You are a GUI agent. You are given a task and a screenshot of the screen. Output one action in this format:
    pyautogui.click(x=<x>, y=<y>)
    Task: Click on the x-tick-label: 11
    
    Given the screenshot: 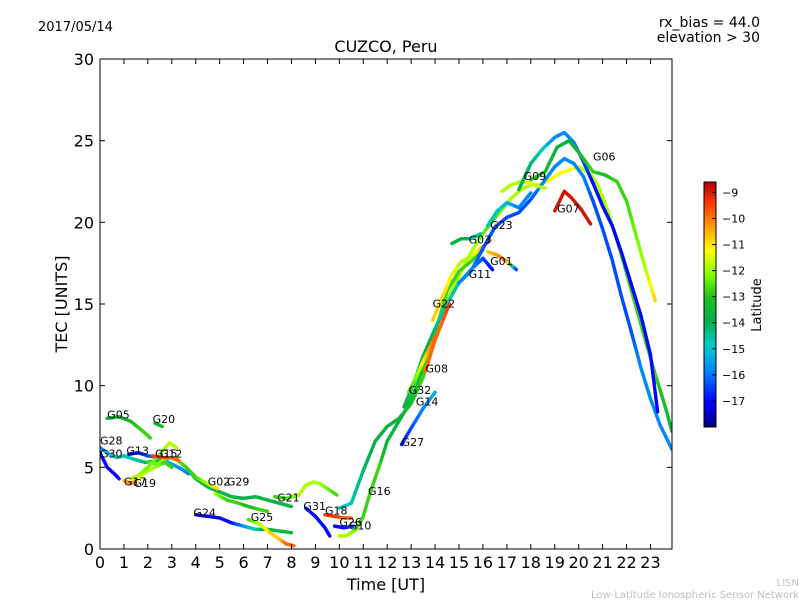 What is the action you would take?
    pyautogui.click(x=363, y=562)
    